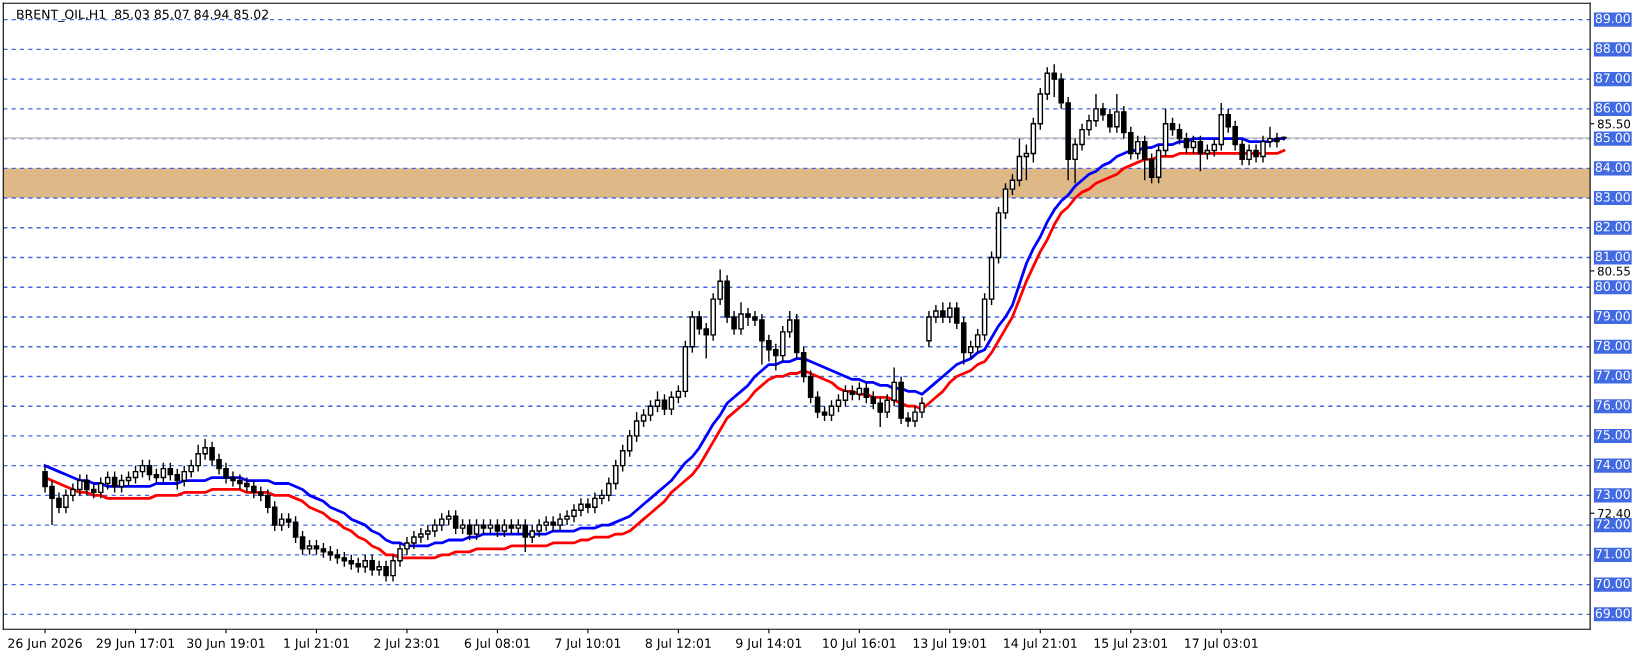 This screenshot has height=663, width=1641. Describe the element at coordinates (769, 644) in the screenshot. I see `x-tick-label: 9 Jul 14:01` at that location.